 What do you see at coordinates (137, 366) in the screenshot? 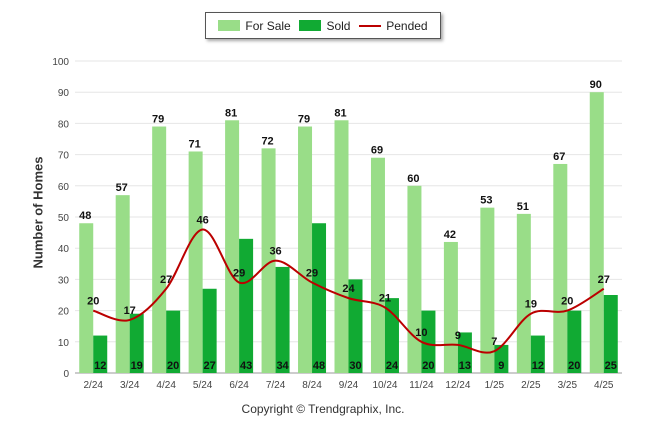
I see `data-label-sold: 19` at bounding box center [137, 366].